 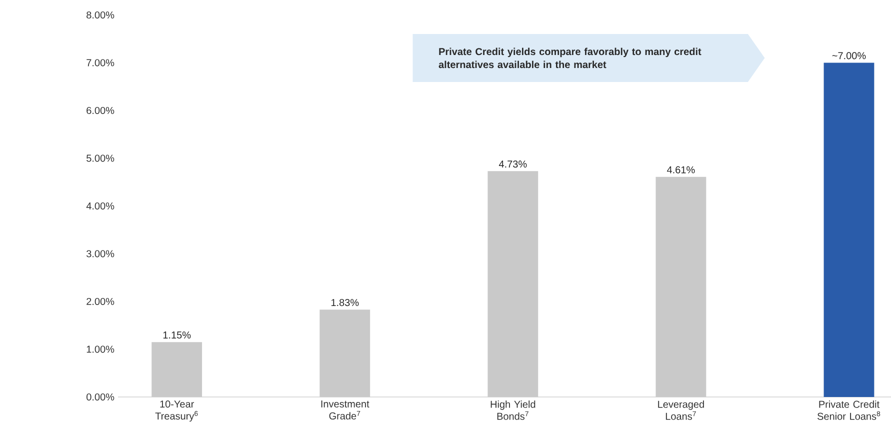 I want to click on x-tick-label: Investment Grade$^{7}$, so click(x=345, y=410).